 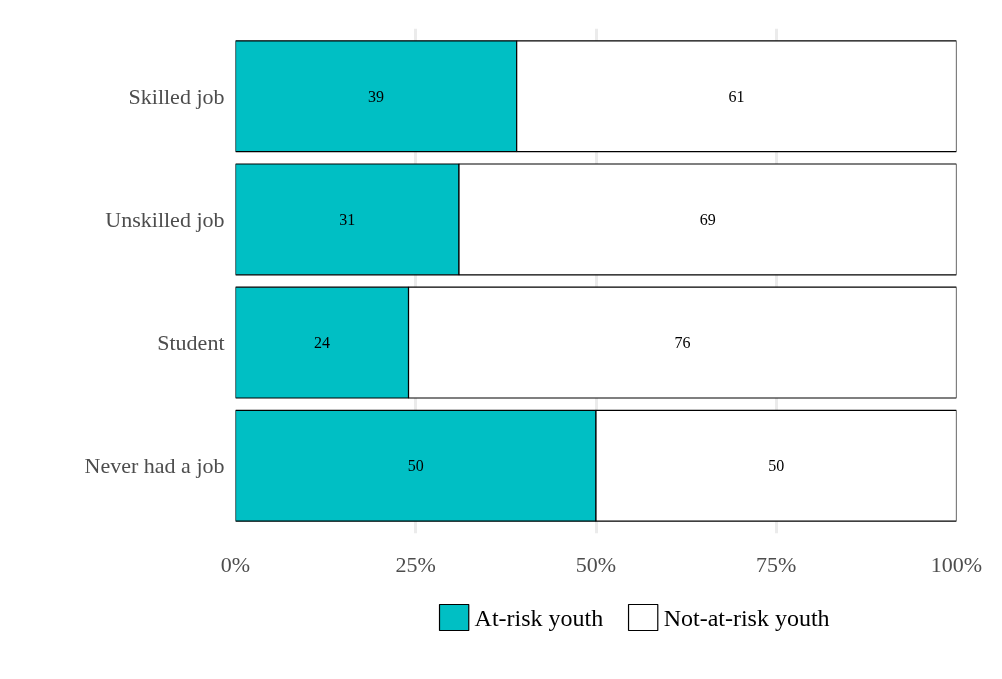 What do you see at coordinates (165, 219) in the screenshot?
I see `y-tick-label: Unskilled job` at bounding box center [165, 219].